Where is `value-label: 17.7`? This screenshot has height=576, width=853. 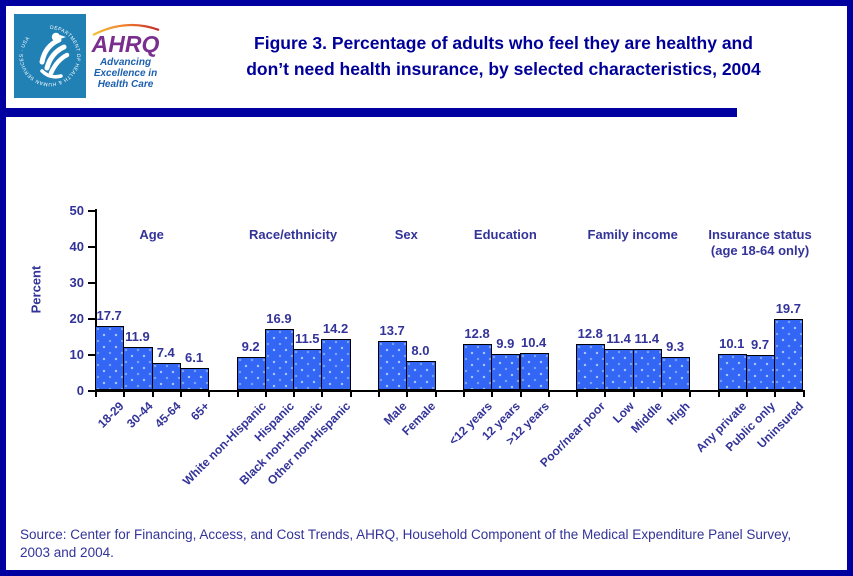
value-label: 17.7 is located at coordinates (109, 316).